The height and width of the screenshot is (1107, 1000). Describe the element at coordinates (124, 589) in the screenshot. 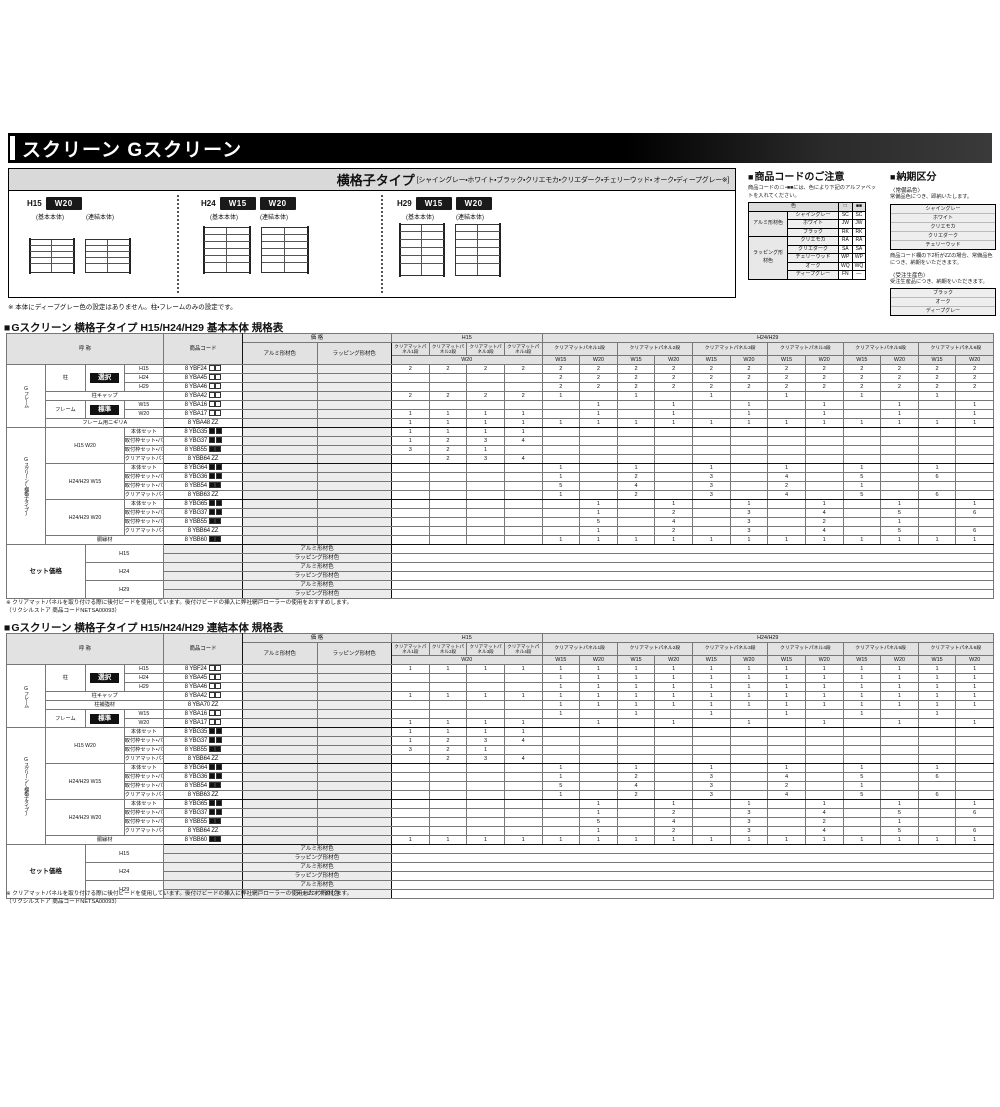

I see `setprice-height: H29` at that location.